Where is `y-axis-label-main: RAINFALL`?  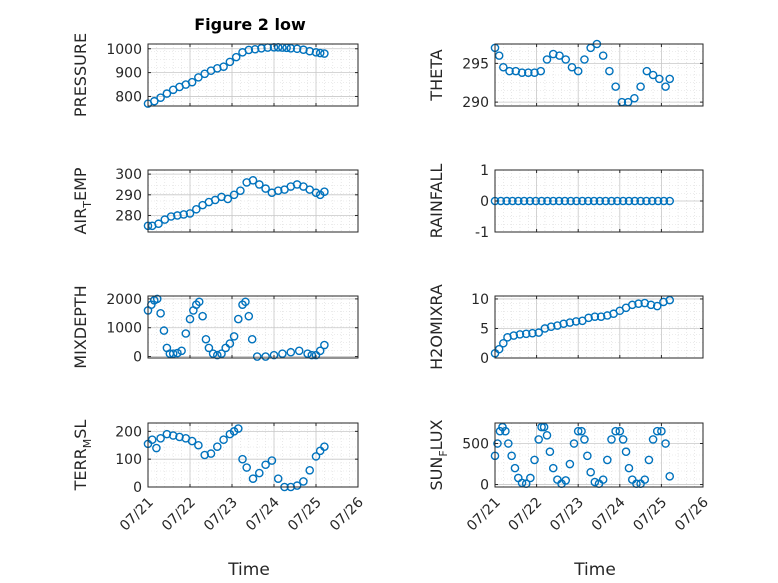
y-axis-label-main: RAINFALL is located at coordinates (436, 201).